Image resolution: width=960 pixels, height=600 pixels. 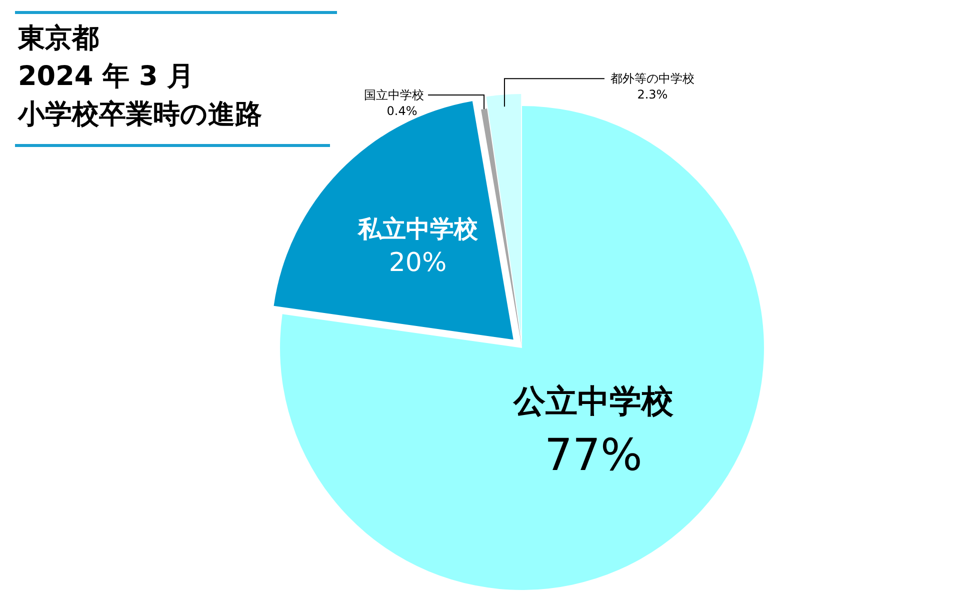 What do you see at coordinates (652, 95) in the screenshot?
I see `data-label: 2.3%` at bounding box center [652, 95].